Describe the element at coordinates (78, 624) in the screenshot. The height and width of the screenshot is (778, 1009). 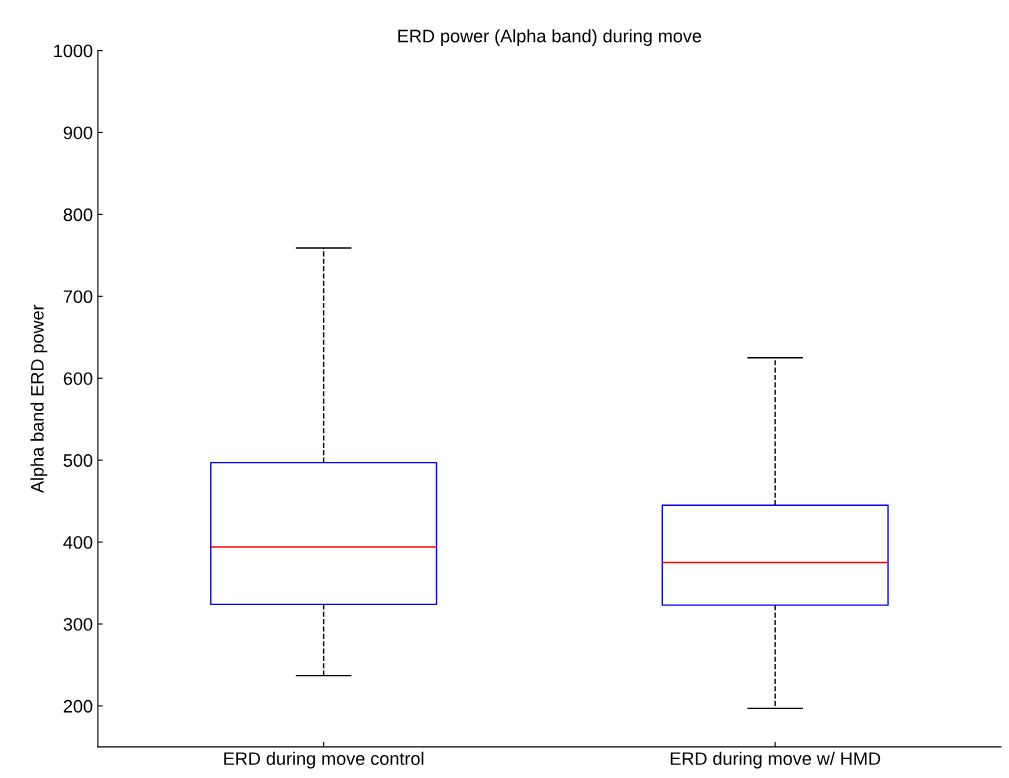
I see `y-tick-label: 300` at that location.